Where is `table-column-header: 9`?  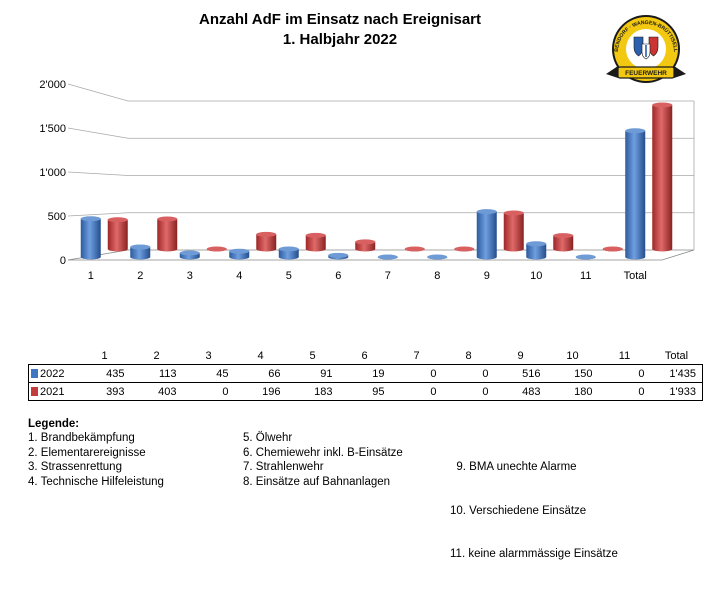 table-column-header: 9 is located at coordinates (520, 355).